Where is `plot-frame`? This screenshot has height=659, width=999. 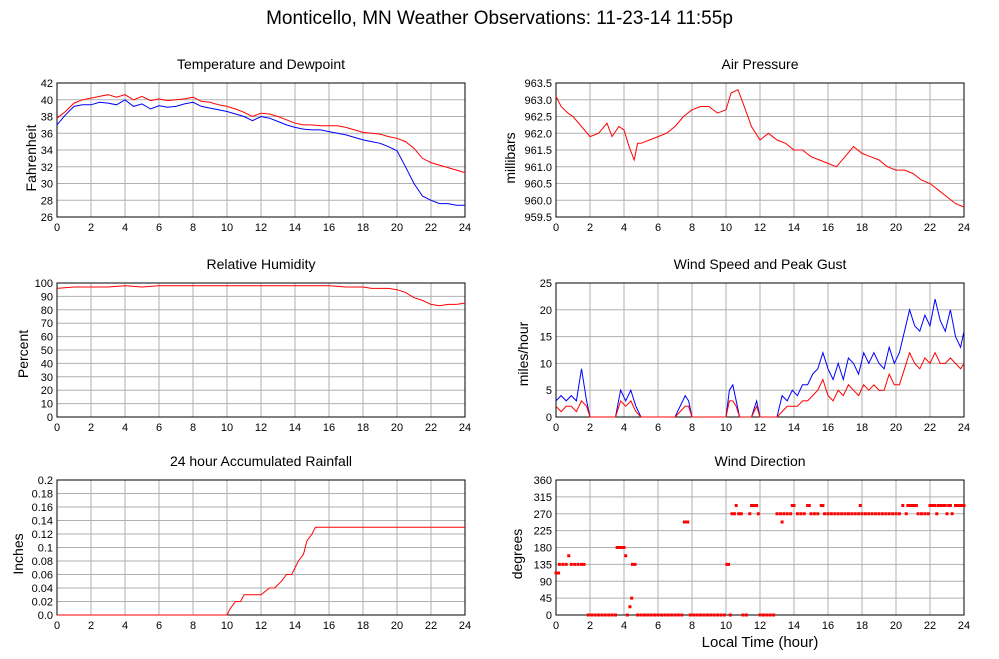
plot-frame is located at coordinates (261, 150).